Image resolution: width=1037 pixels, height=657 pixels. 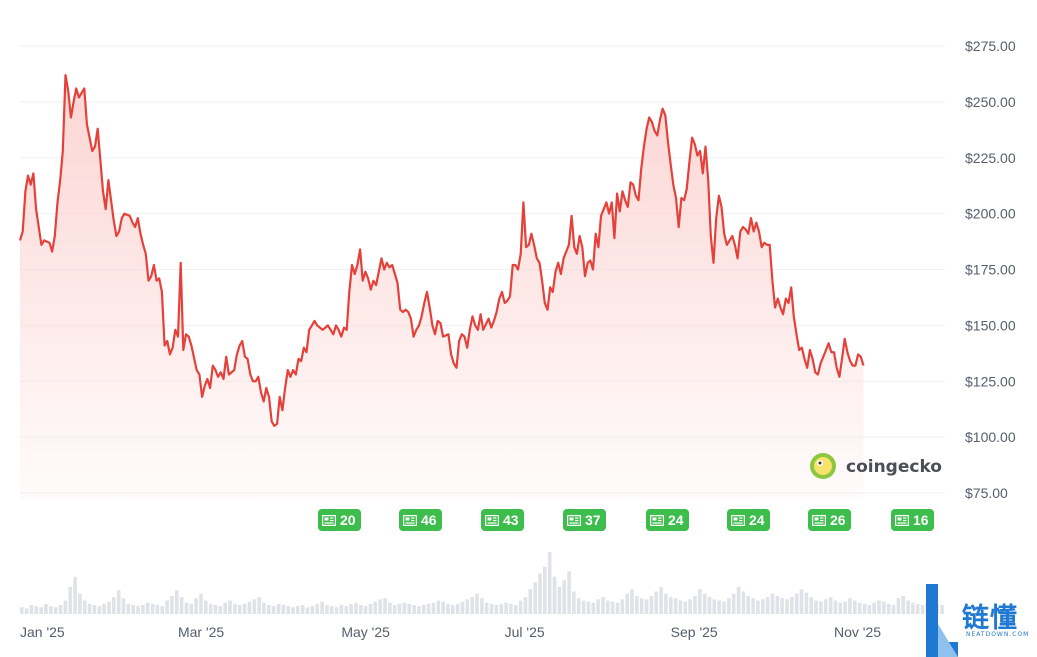 What do you see at coordinates (694, 632) in the screenshot?
I see `x-tick-label: Sep '25` at bounding box center [694, 632].